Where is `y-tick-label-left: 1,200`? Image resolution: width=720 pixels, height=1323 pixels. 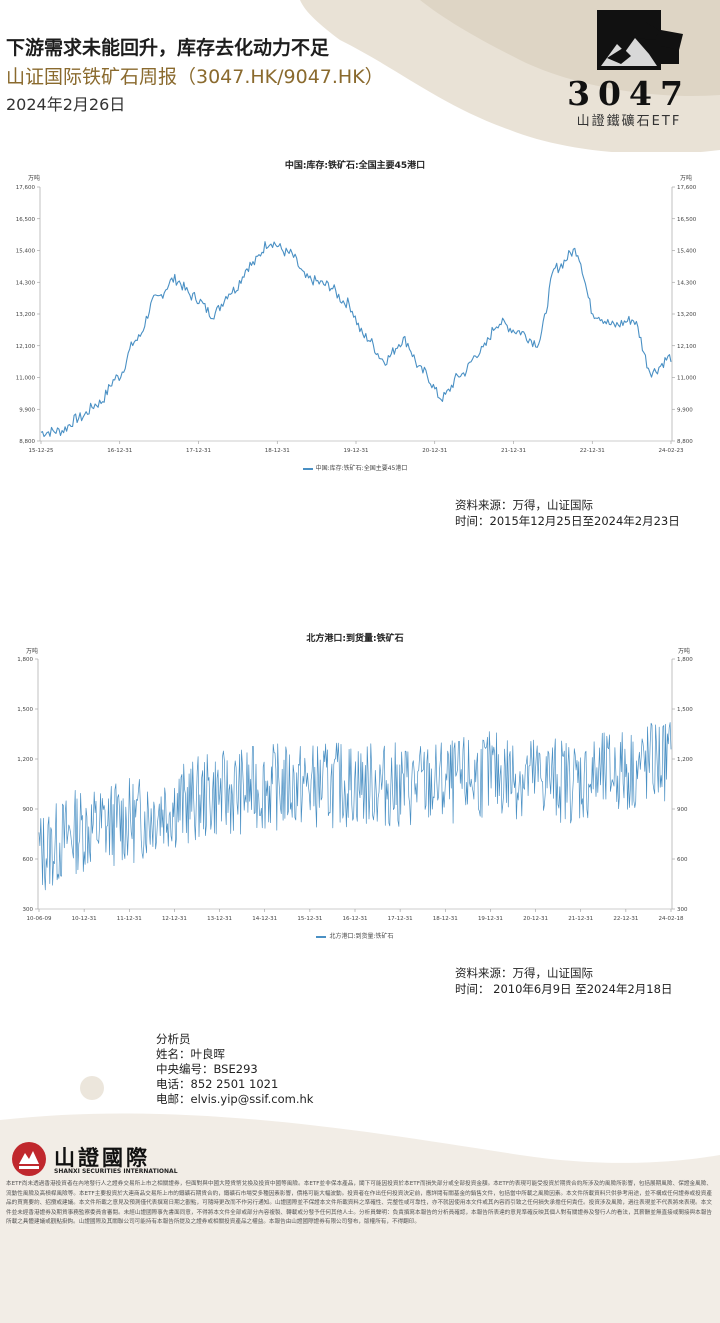 y-tick-label-left: 1,200 is located at coordinates (25, 760).